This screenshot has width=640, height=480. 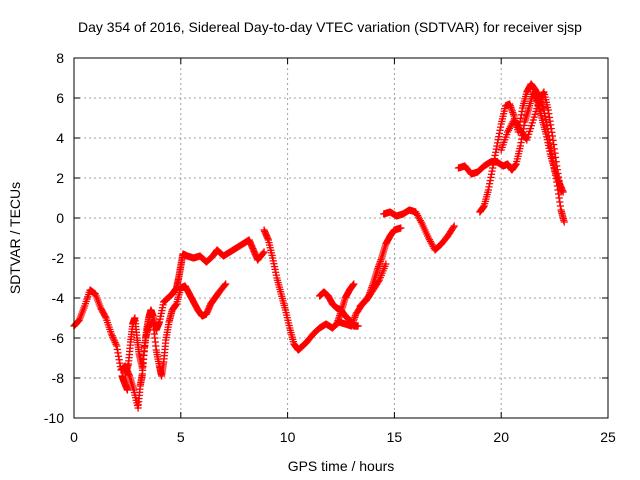 What do you see at coordinates (58, 298) in the screenshot?
I see `y-tick-label: -4` at bounding box center [58, 298].